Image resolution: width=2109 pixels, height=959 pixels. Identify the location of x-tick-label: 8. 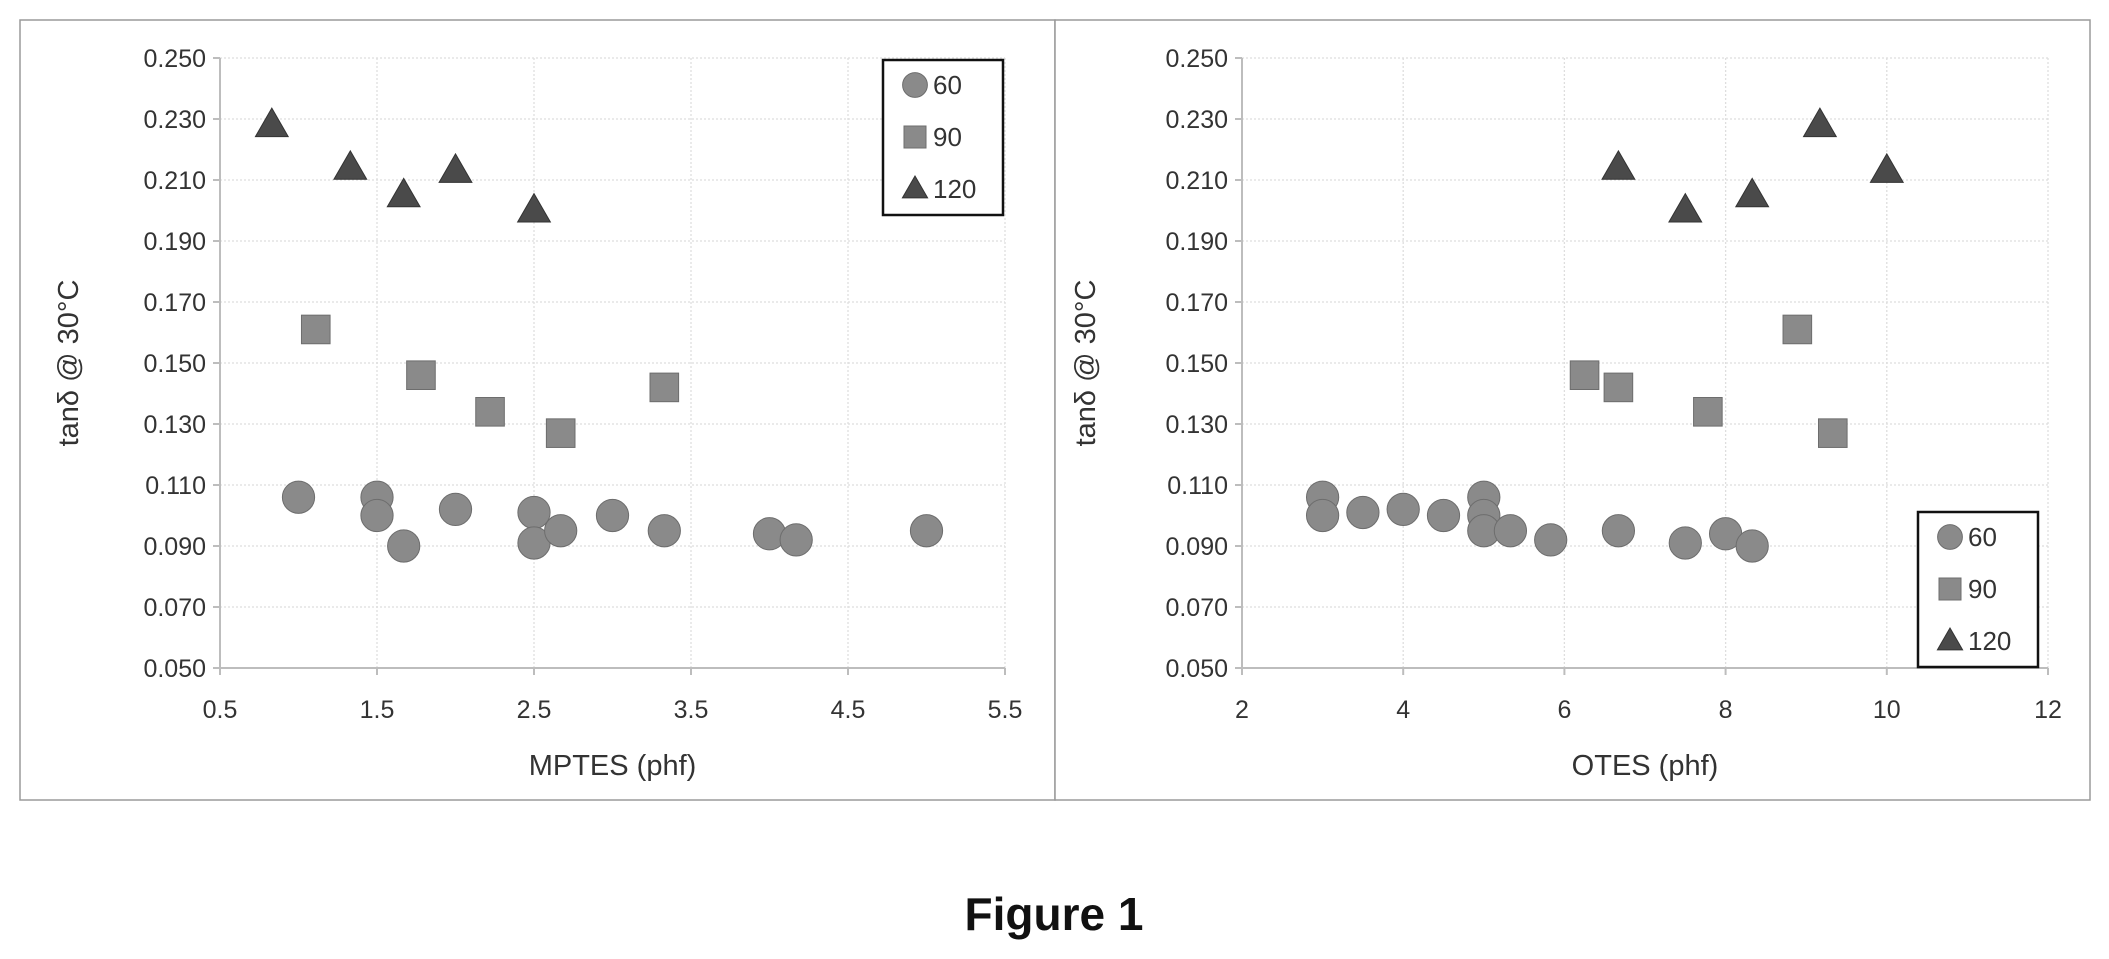
(1726, 710).